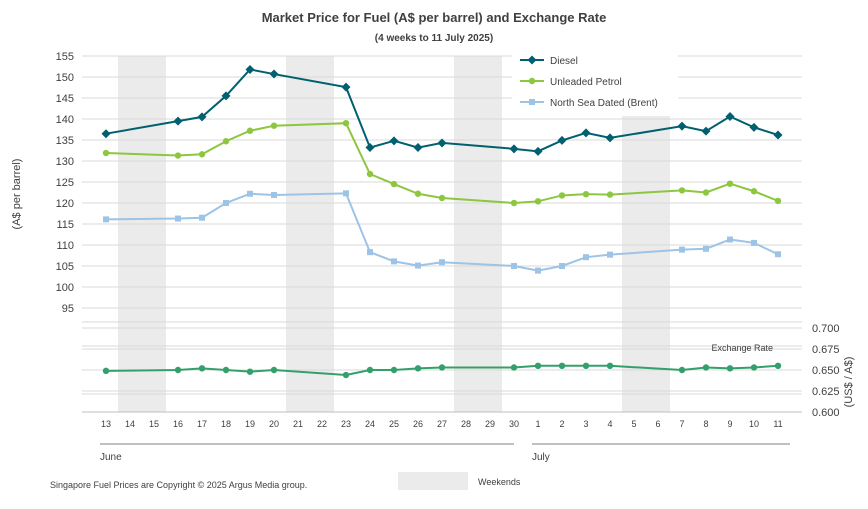  Describe the element at coordinates (346, 424) in the screenshot. I see `x-tick-label: 23` at that location.